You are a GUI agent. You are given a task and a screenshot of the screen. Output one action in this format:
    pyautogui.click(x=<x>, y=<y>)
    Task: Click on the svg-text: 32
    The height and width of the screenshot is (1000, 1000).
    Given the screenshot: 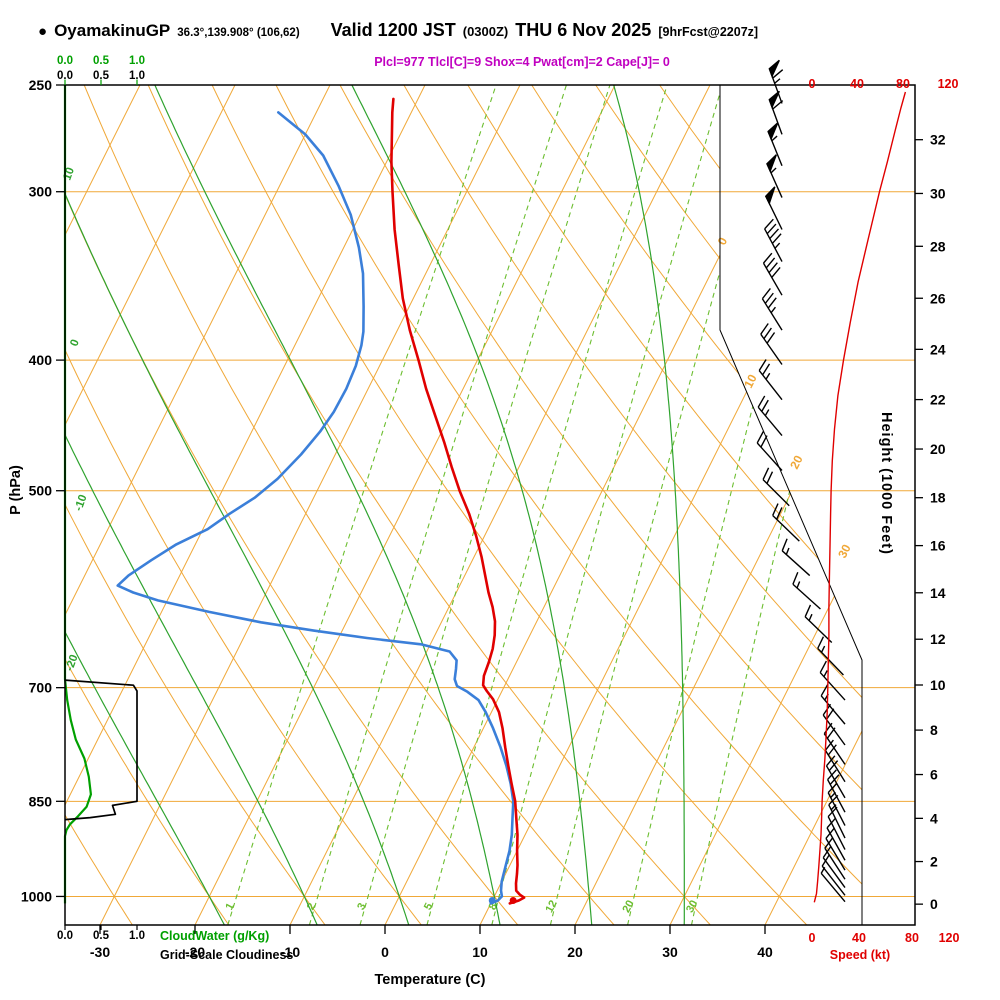 What is the action you would take?
    pyautogui.click(x=938, y=140)
    